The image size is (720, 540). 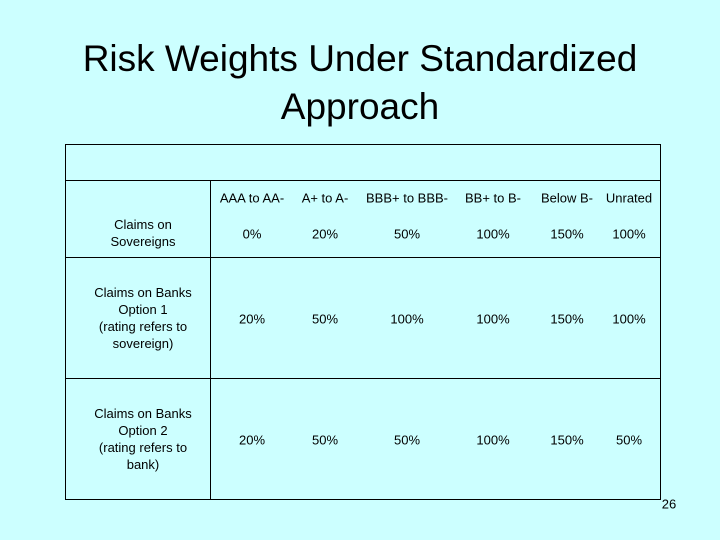 I want to click on title-line: Risk Weights Under Standardized, so click(x=360, y=58).